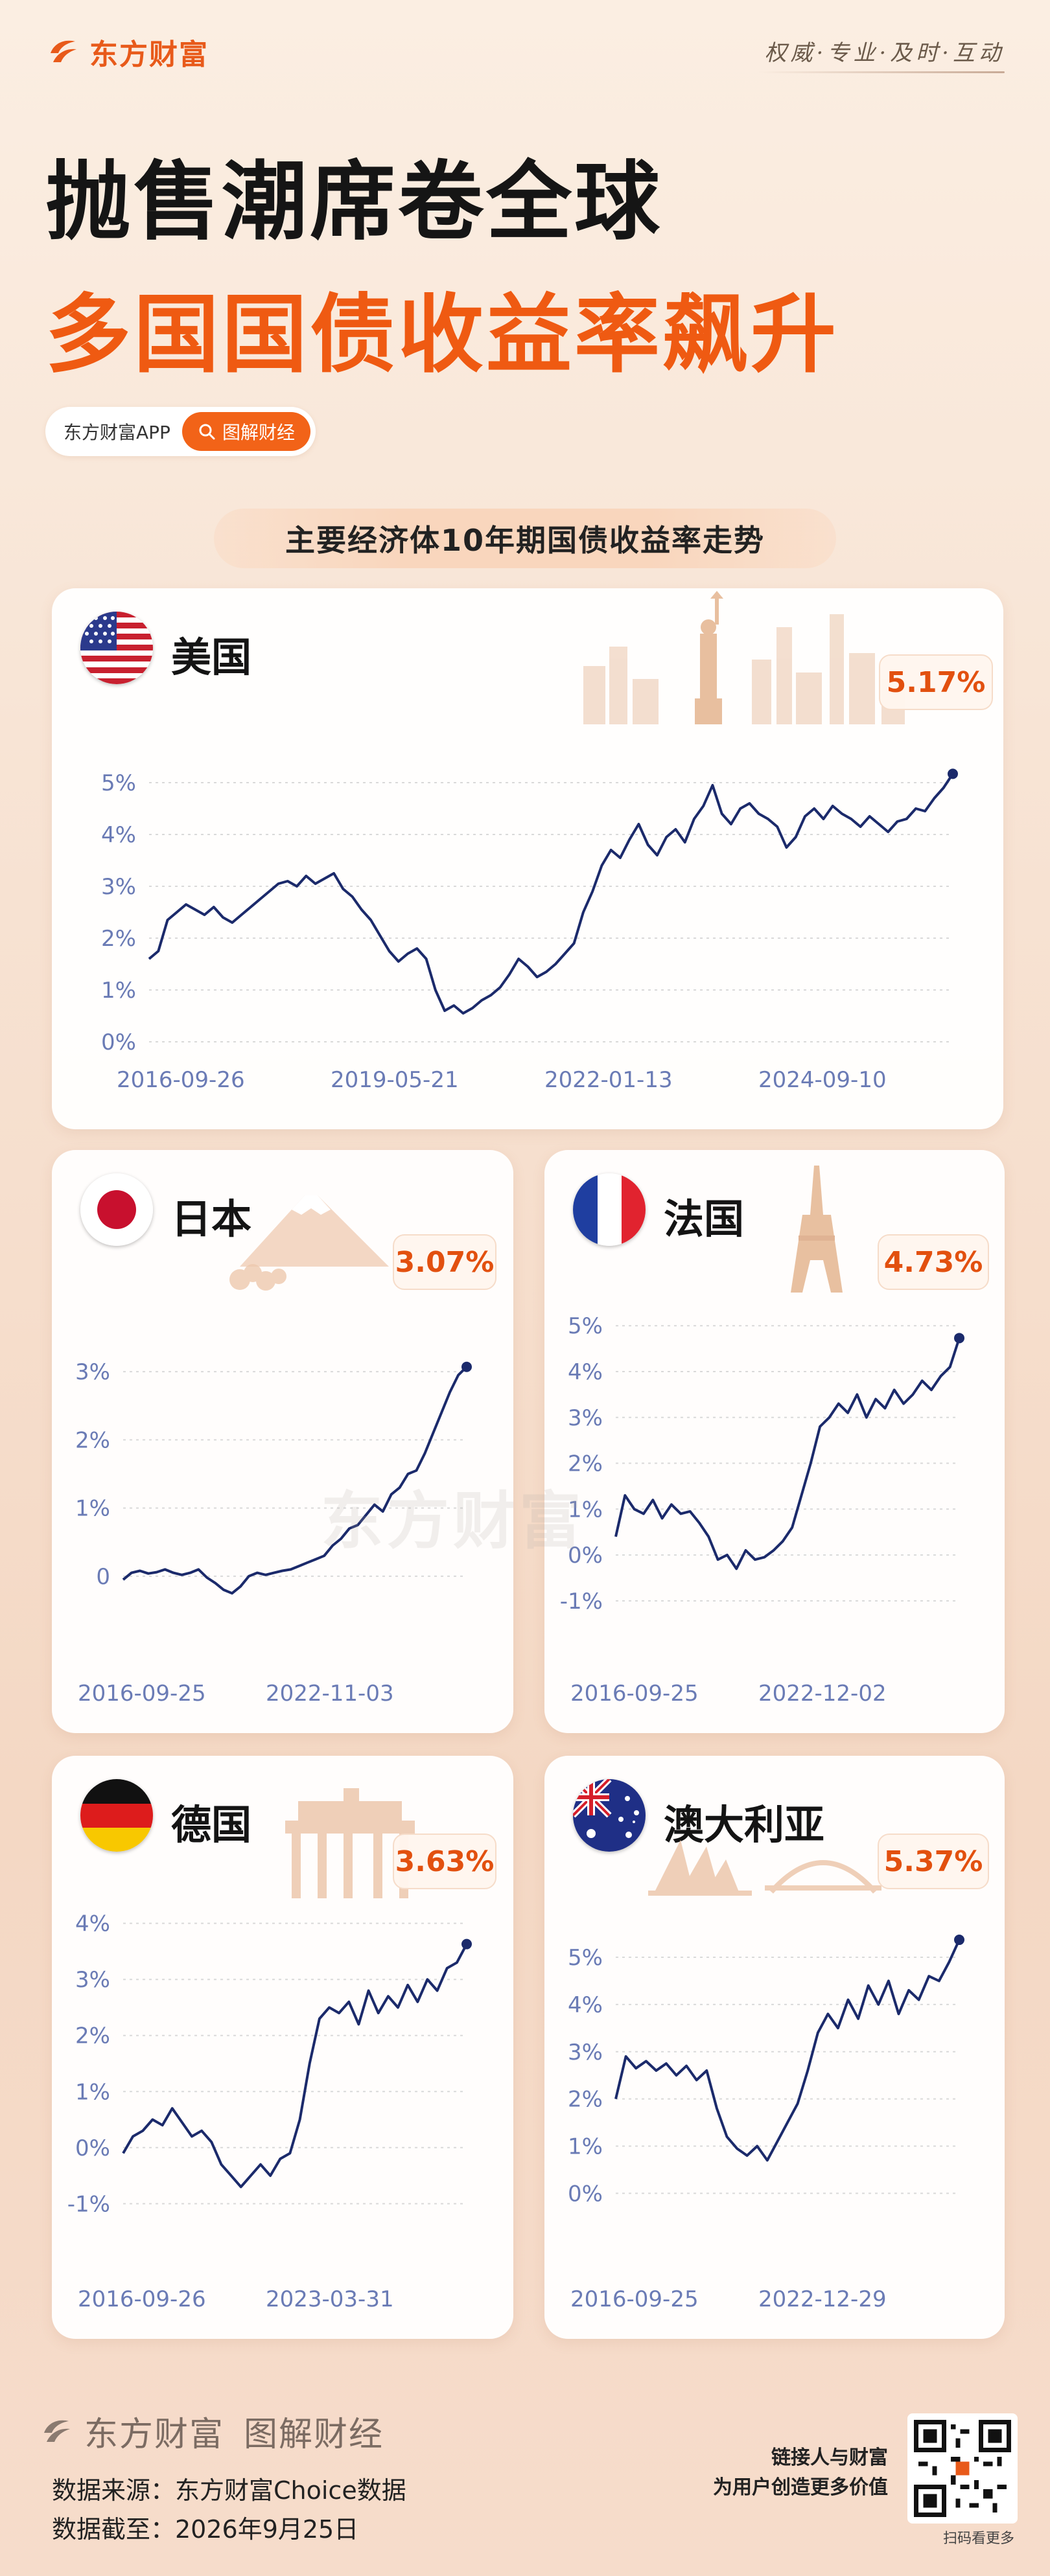 The height and width of the screenshot is (2576, 1050). I want to click on watermark: 东方财富, so click(453, 1521).